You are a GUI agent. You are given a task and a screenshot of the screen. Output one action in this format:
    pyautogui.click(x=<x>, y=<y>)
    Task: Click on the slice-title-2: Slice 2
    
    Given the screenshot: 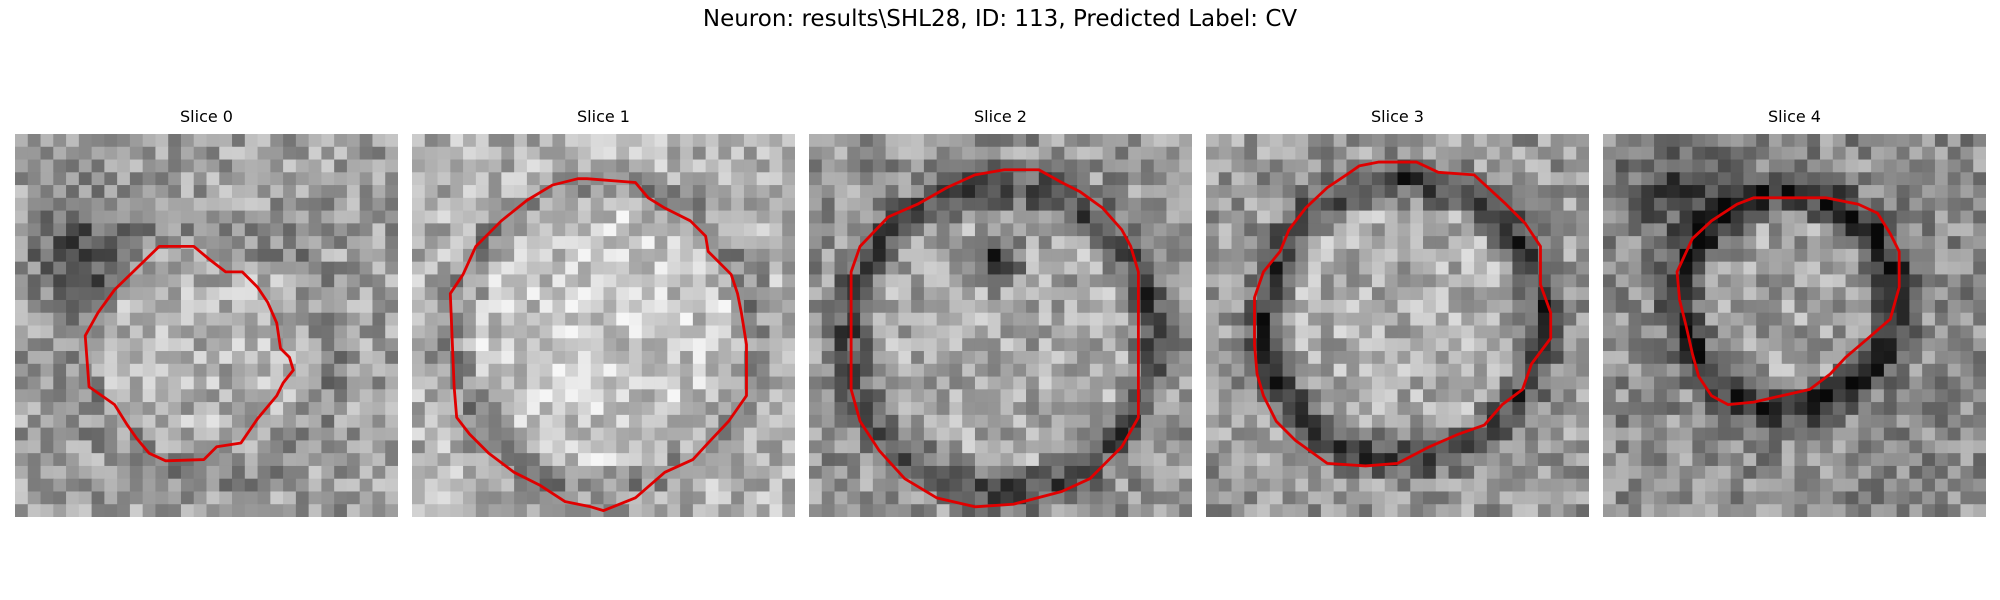 What is the action you would take?
    pyautogui.click(x=1000, y=116)
    